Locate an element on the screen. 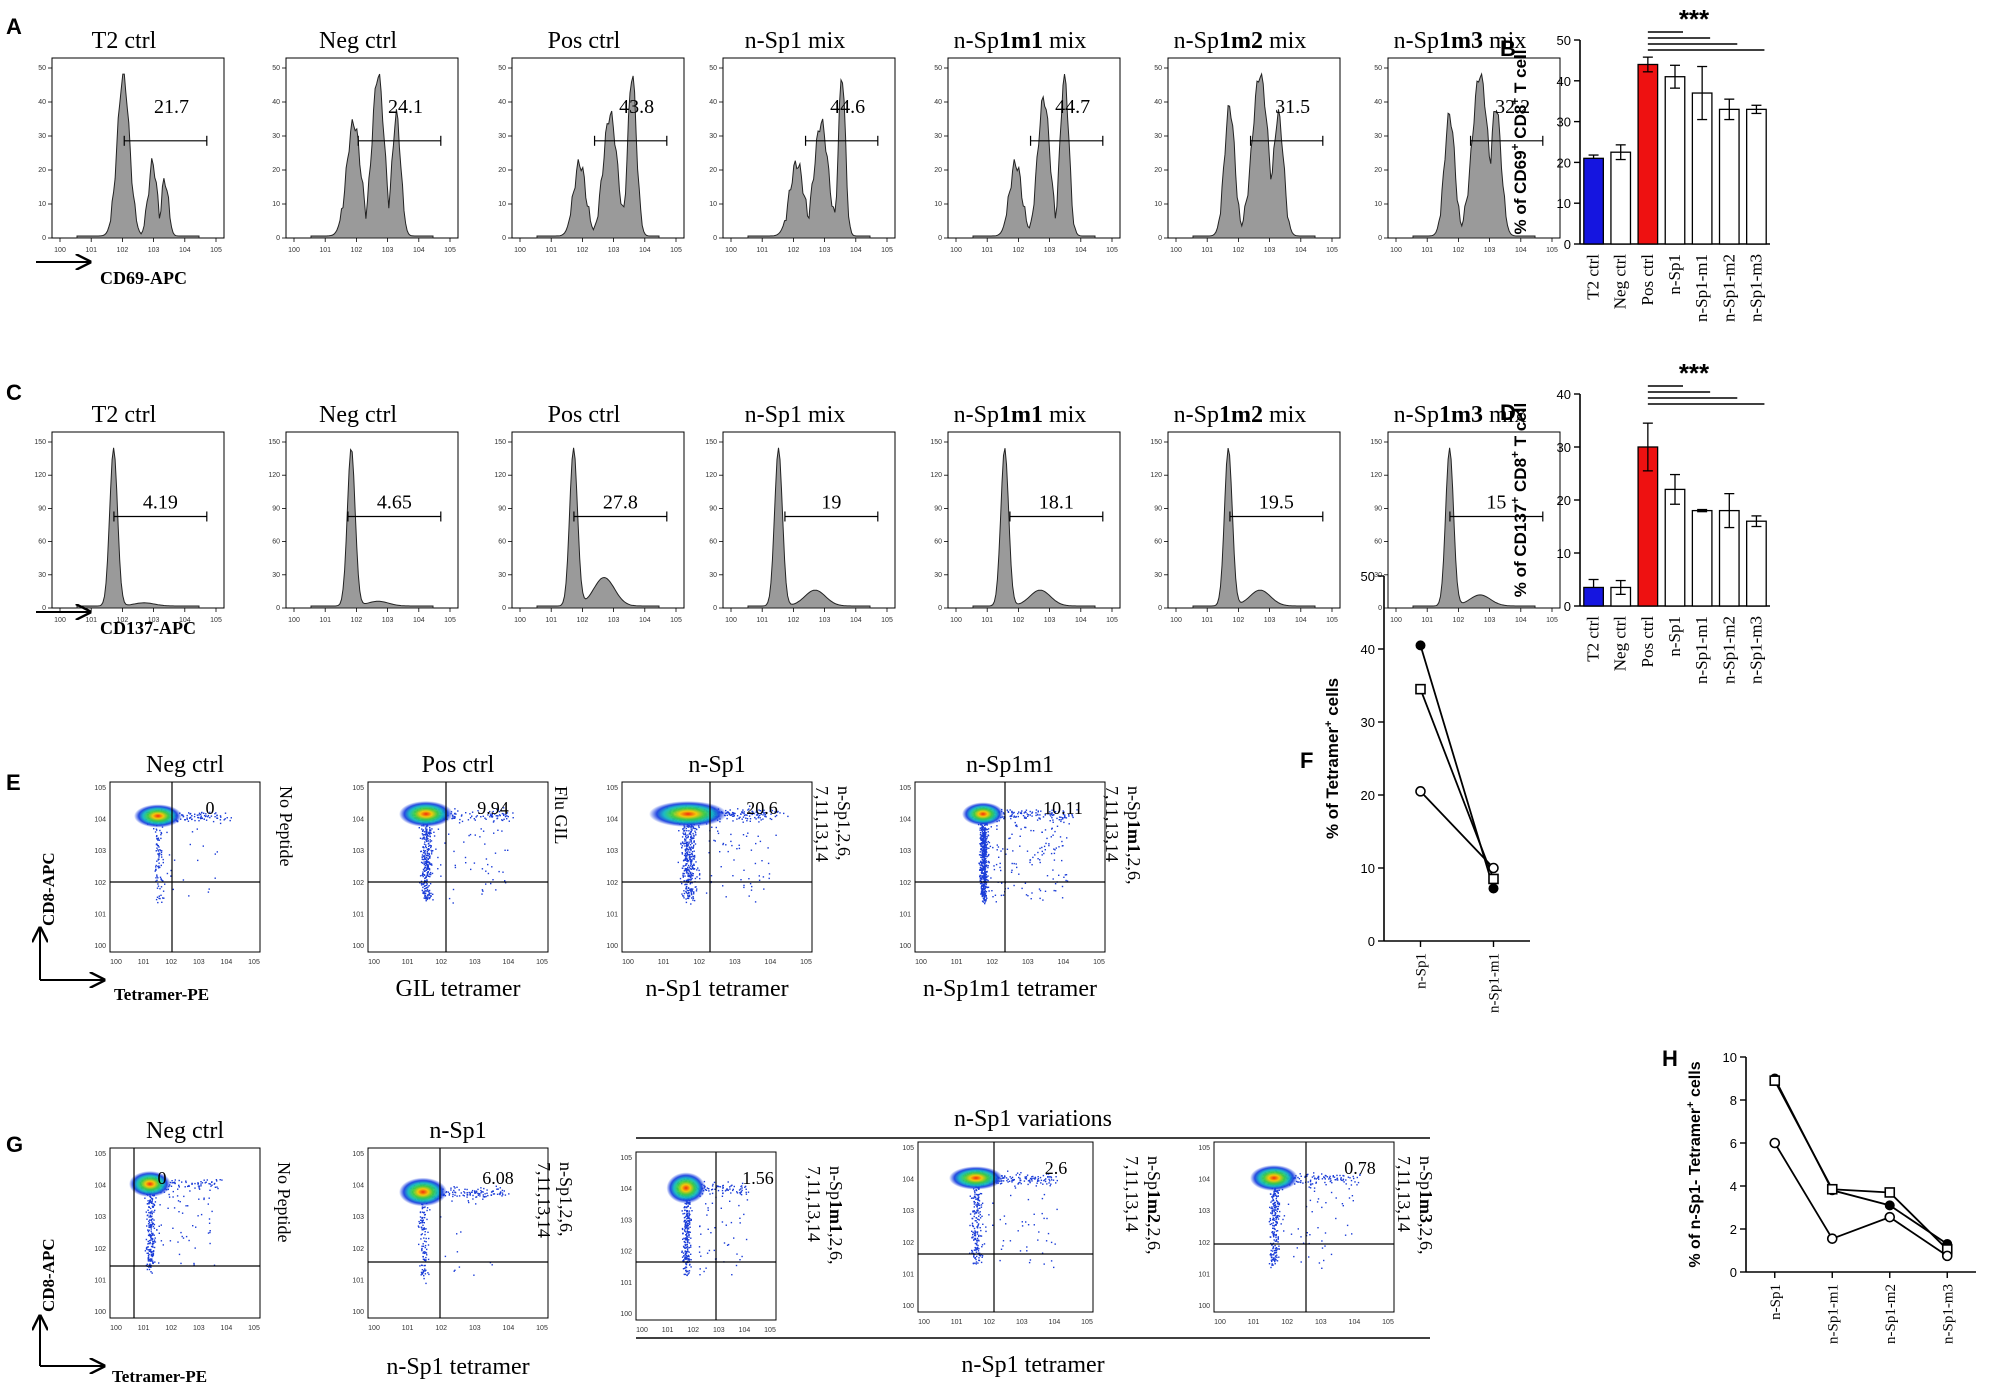  y-tick-label: 120 is located at coordinates (1376, 475).